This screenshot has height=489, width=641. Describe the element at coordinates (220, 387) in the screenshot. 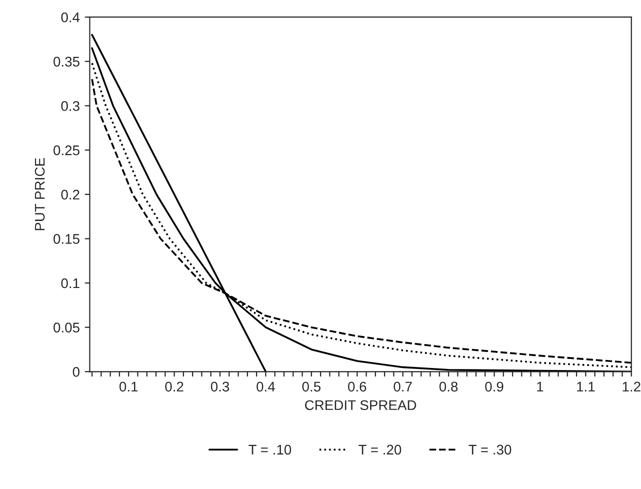

I see `x-tick-label: 0.3` at that location.